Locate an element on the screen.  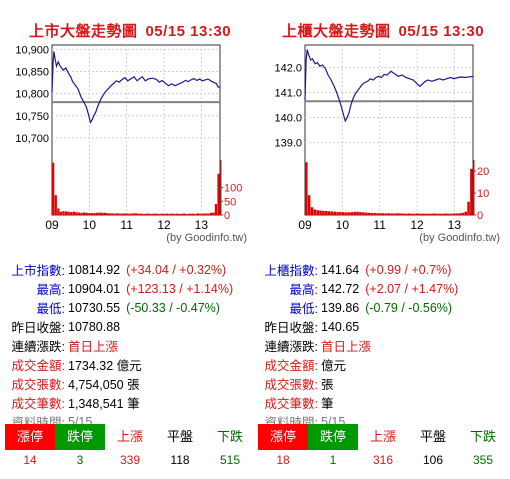
x-tick-label: 13 is located at coordinates (202, 225).